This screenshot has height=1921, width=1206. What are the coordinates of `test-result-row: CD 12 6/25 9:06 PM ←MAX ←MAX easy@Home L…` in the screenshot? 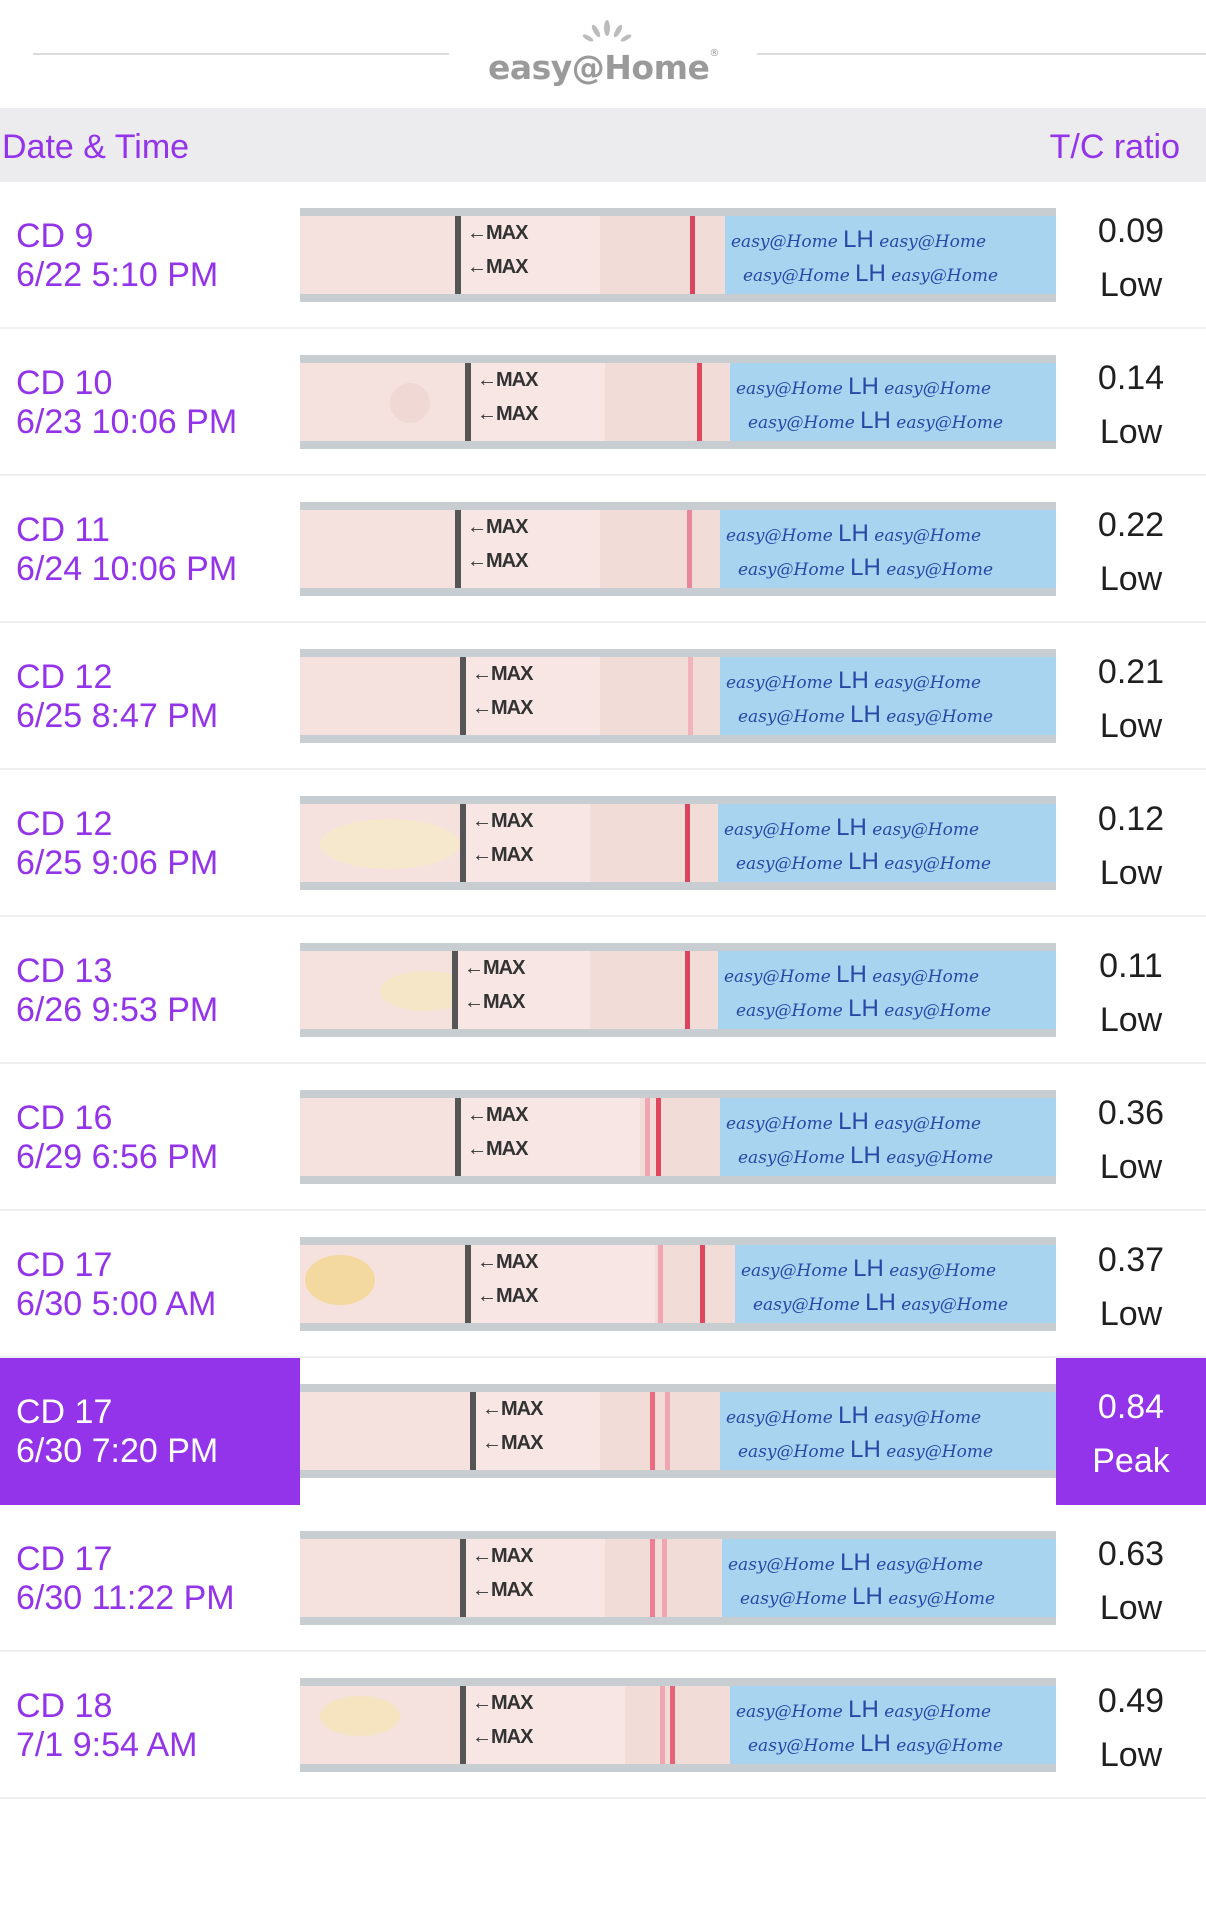 It's located at (603, 843).